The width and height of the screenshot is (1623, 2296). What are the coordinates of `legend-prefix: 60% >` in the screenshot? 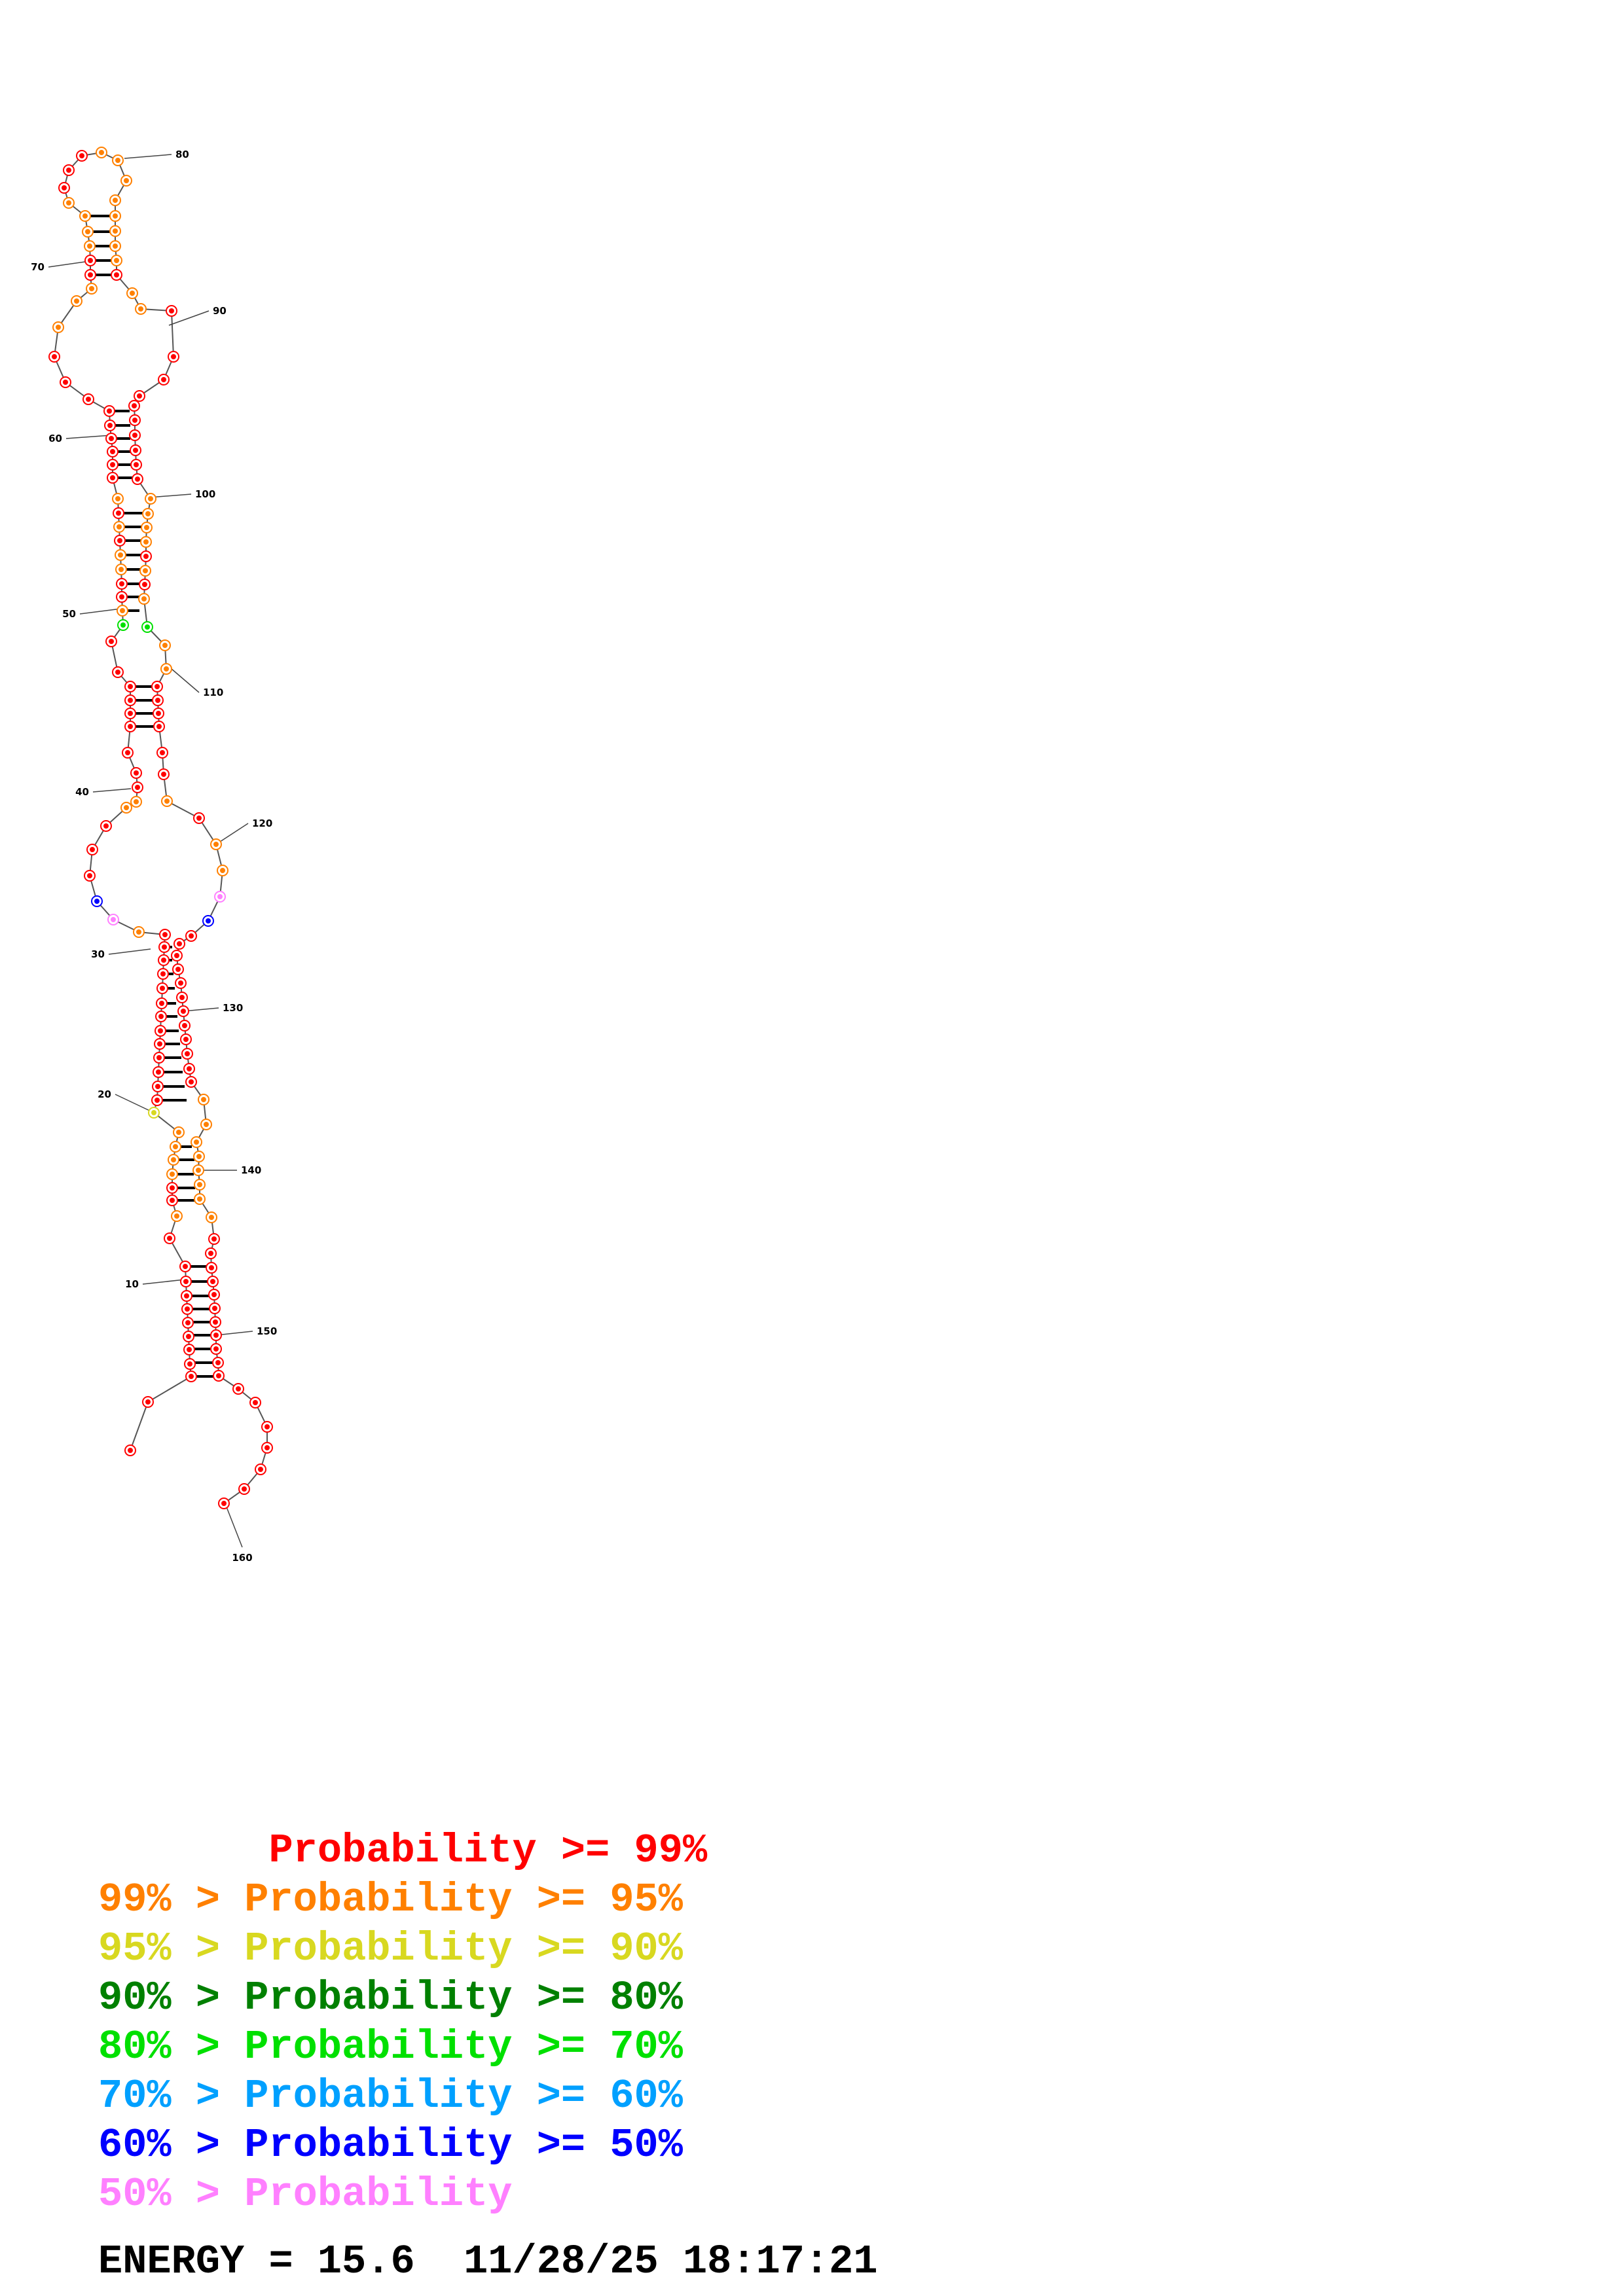 It's located at (171, 2145).